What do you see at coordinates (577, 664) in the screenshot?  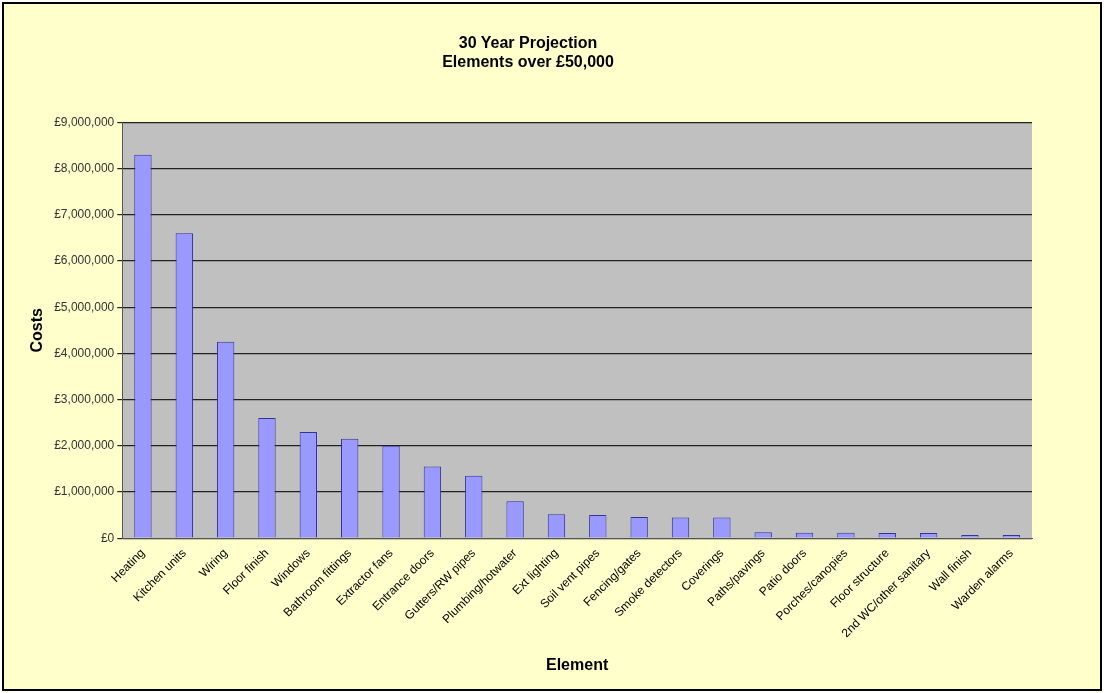 I see `x-axis-title: Element` at bounding box center [577, 664].